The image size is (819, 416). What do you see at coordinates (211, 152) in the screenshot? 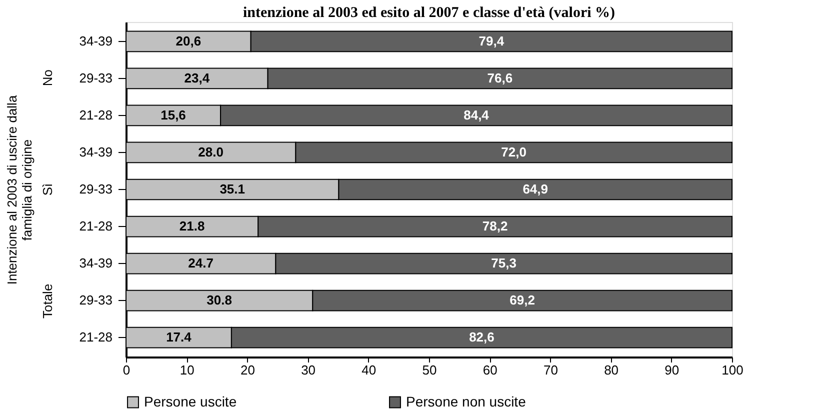
I see `data-label: 28.0` at bounding box center [211, 152].